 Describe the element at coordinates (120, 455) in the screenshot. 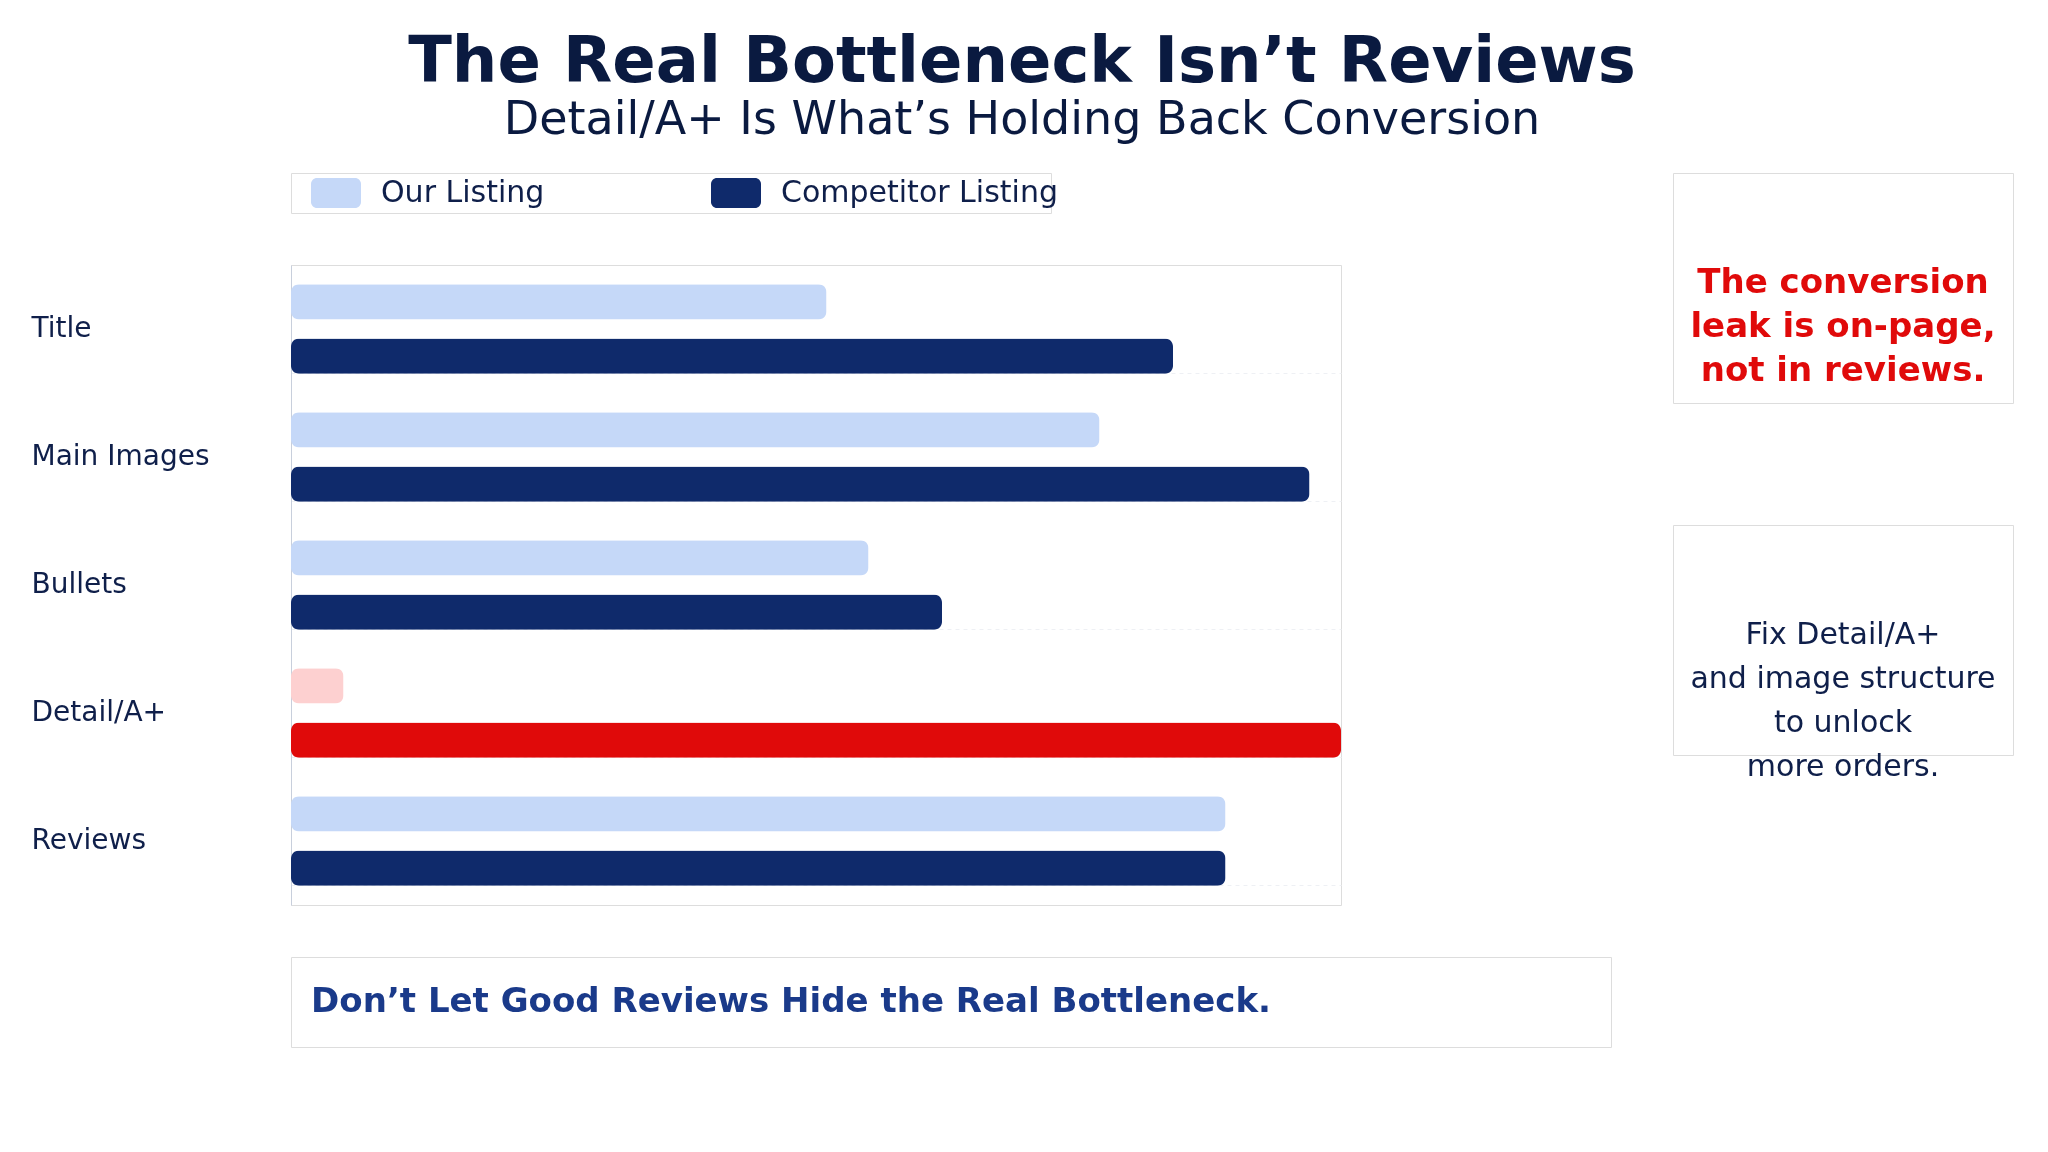

I see `y-tick-label: Main Images` at that location.